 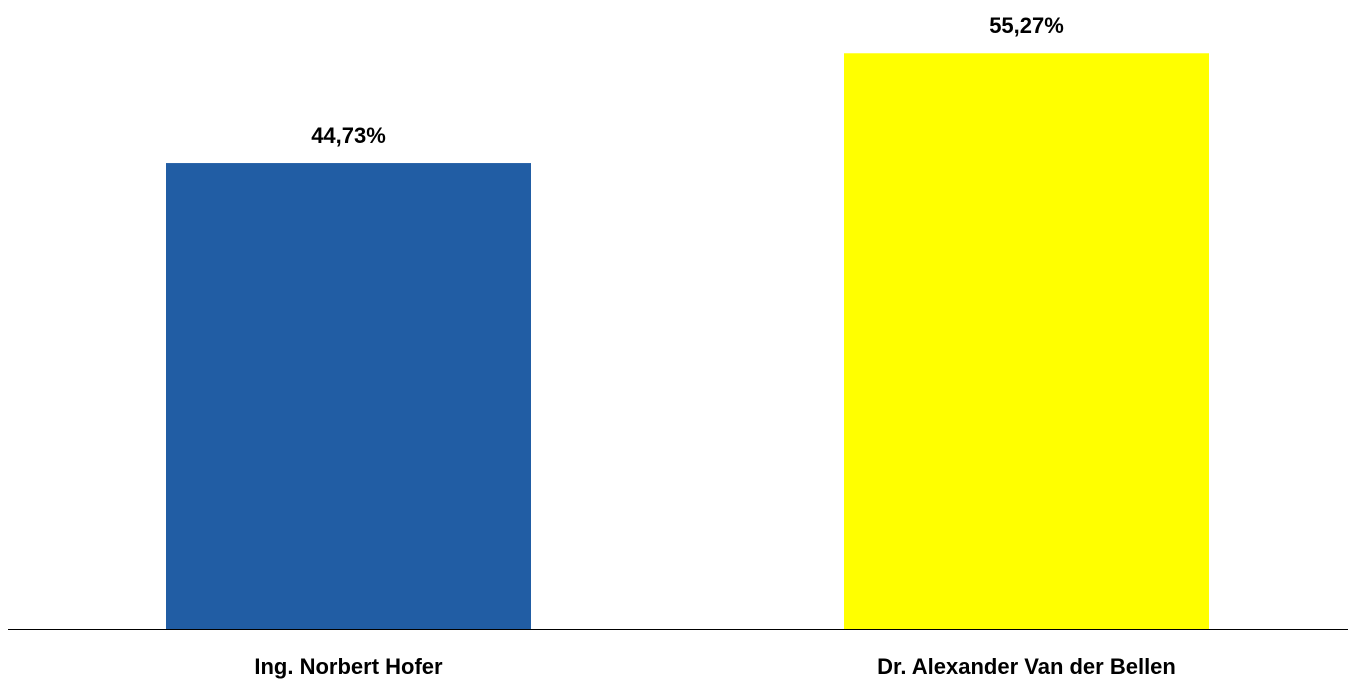 I want to click on x-tick-label: Ing. Norbert Hofer, so click(x=348, y=666).